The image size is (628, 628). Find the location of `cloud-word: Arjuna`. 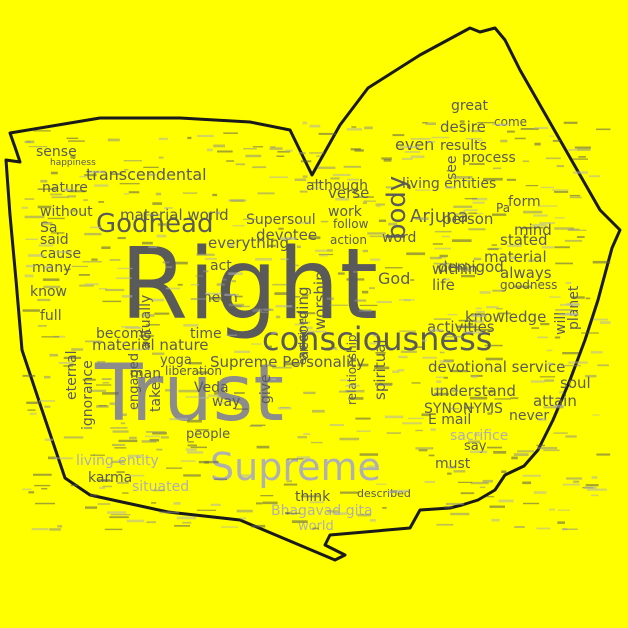

cloud-word: Arjuna is located at coordinates (439, 216).